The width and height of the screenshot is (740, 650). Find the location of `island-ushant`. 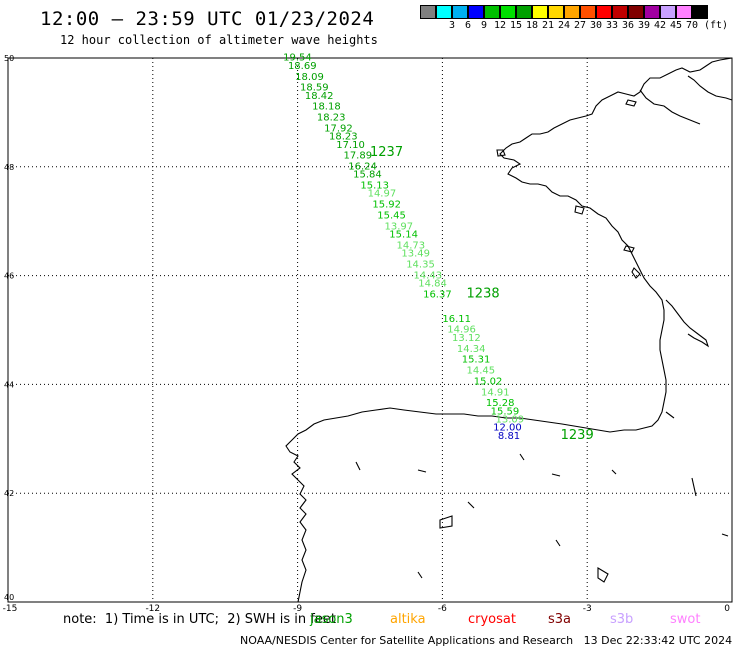

island-ushant is located at coordinates (501, 153).